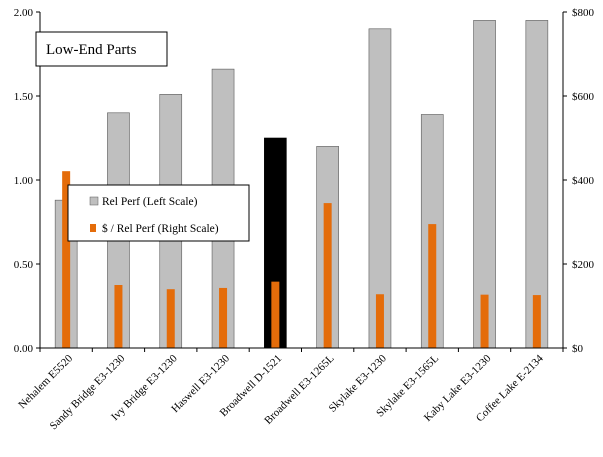 Image resolution: width=603 pixels, height=457 pixels. What do you see at coordinates (93, 228) in the screenshot?
I see `legend-swatch-price-per-perf` at bounding box center [93, 228].